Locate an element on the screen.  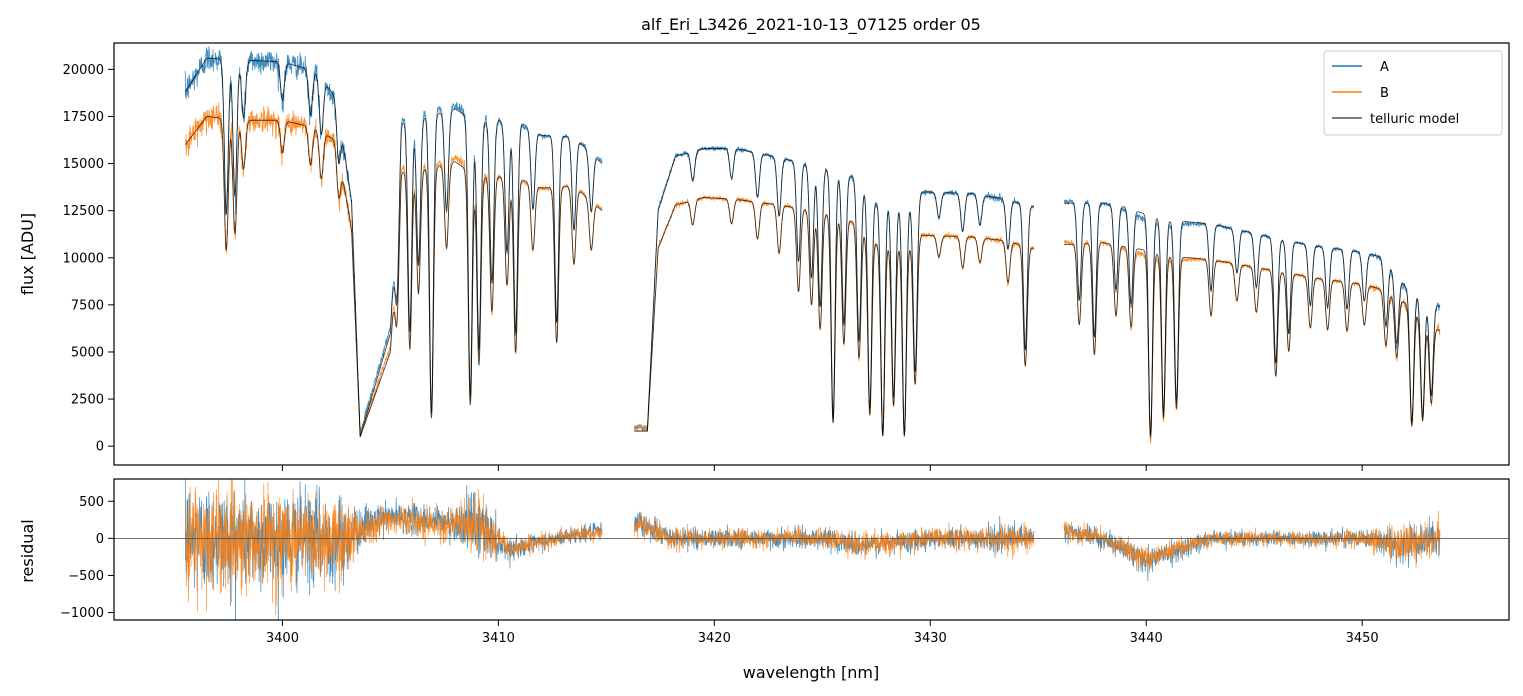
residual-x-ticks: 3400 3410 3420 3430 3440 3450 is located at coordinates (822, 633).